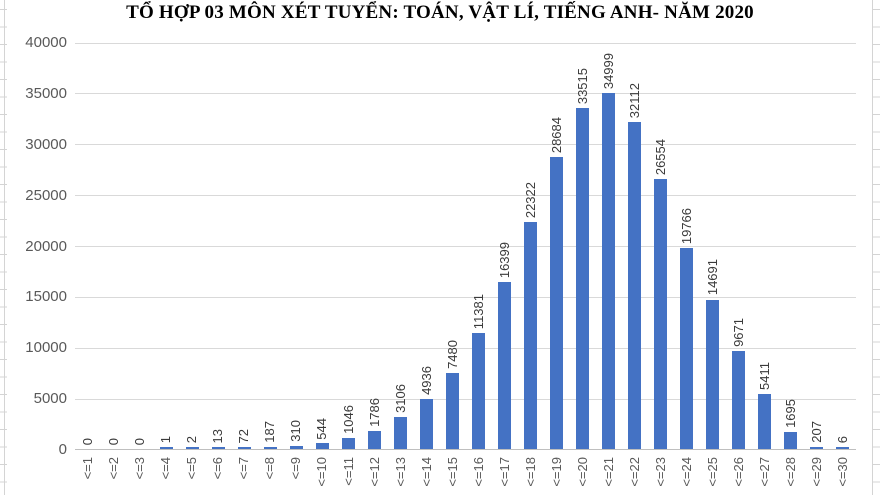 Image resolution: width=880 pixels, height=495 pixels. What do you see at coordinates (817, 432) in the screenshot?
I see `bar-value-label: 207` at bounding box center [817, 432].